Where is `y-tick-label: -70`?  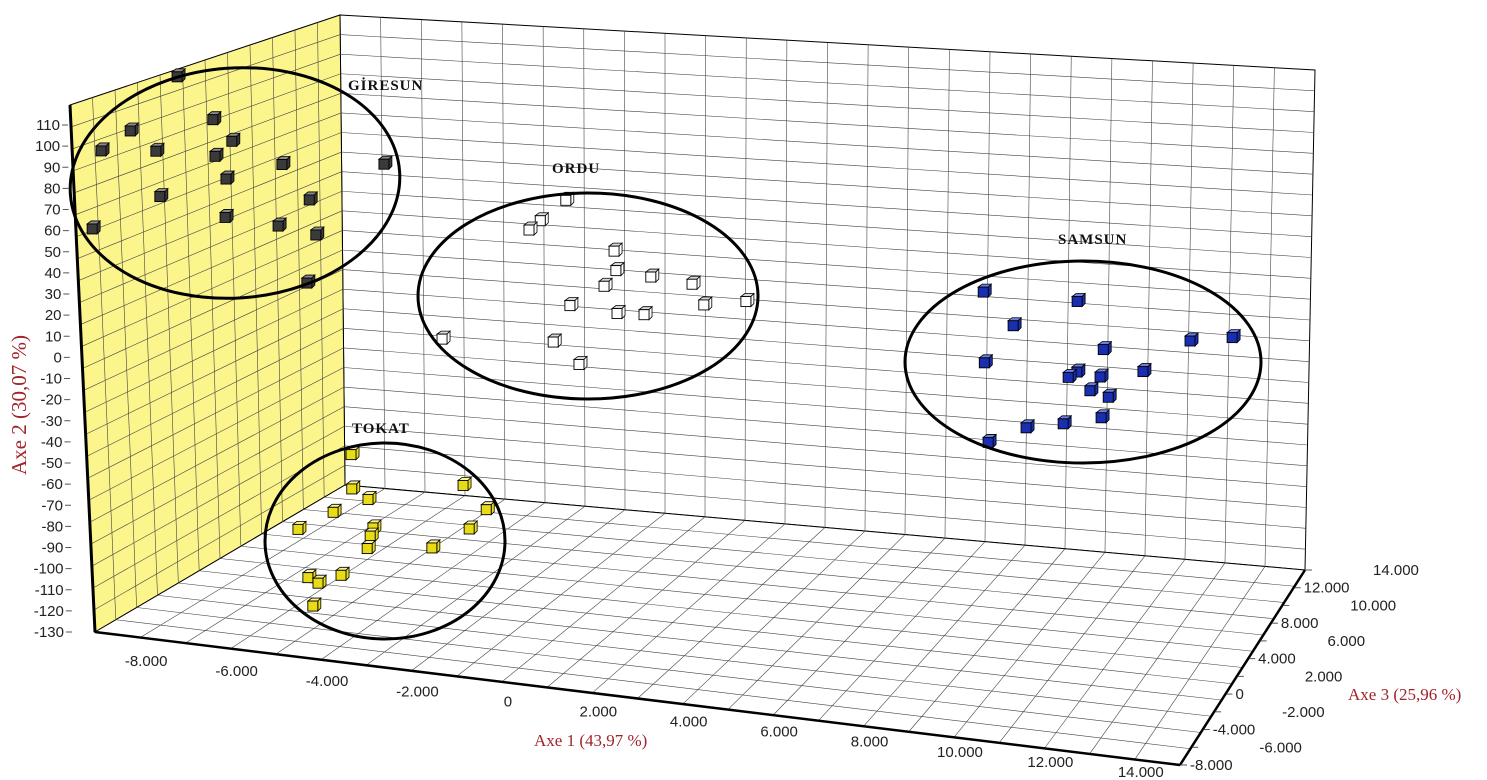 y-tick-label: -70 is located at coordinates (52, 505).